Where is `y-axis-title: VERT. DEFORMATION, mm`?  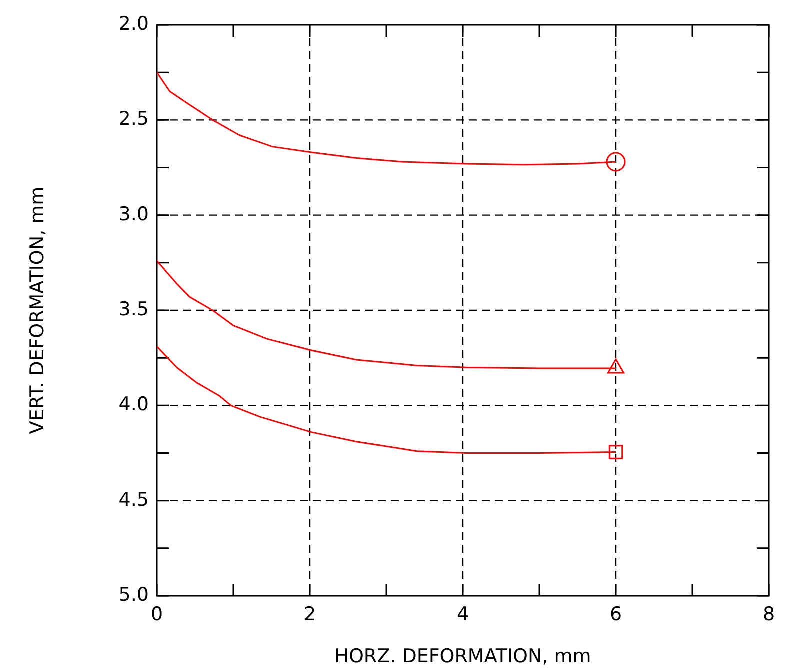
y-axis-title: VERT. DEFORMATION, mm is located at coordinates (37, 310).